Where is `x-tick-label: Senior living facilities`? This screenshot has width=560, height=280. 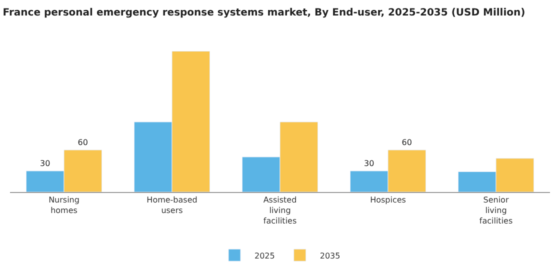 x-tick-label: Senior living facilities is located at coordinates (496, 211).